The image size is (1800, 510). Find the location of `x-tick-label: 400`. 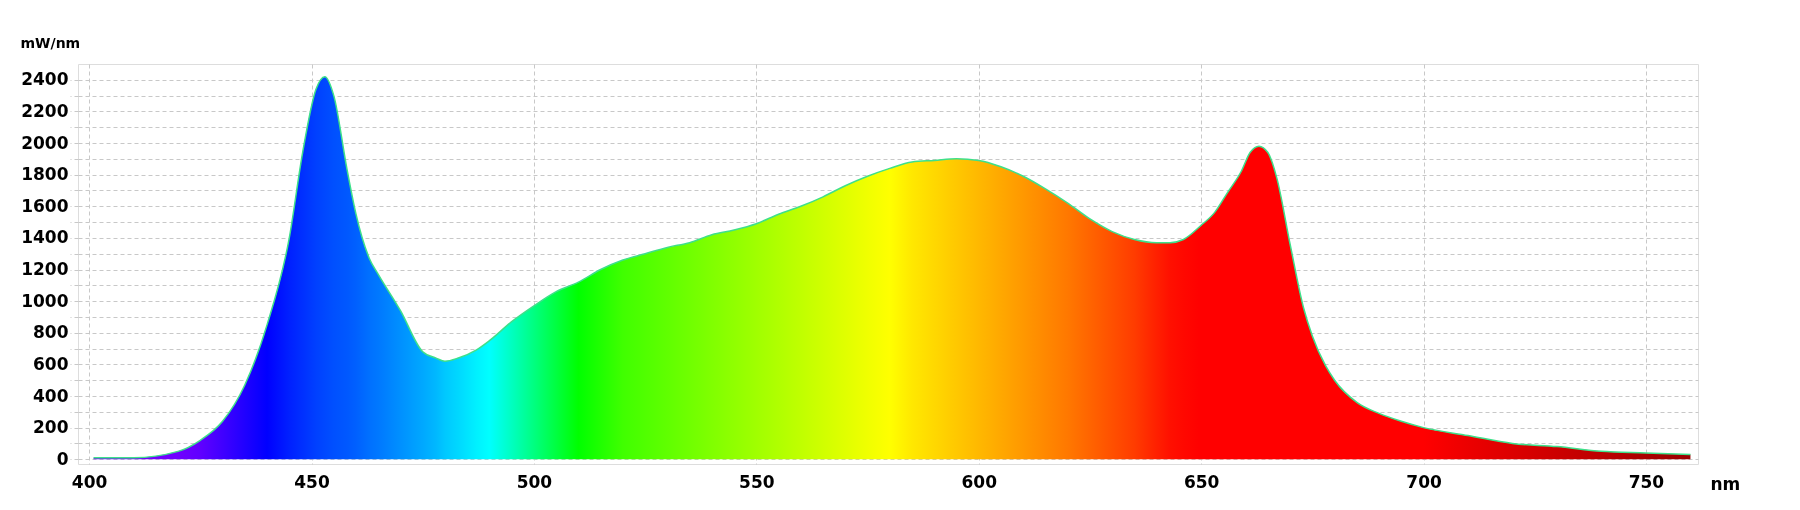

x-tick-label: 400 is located at coordinates (89, 481).